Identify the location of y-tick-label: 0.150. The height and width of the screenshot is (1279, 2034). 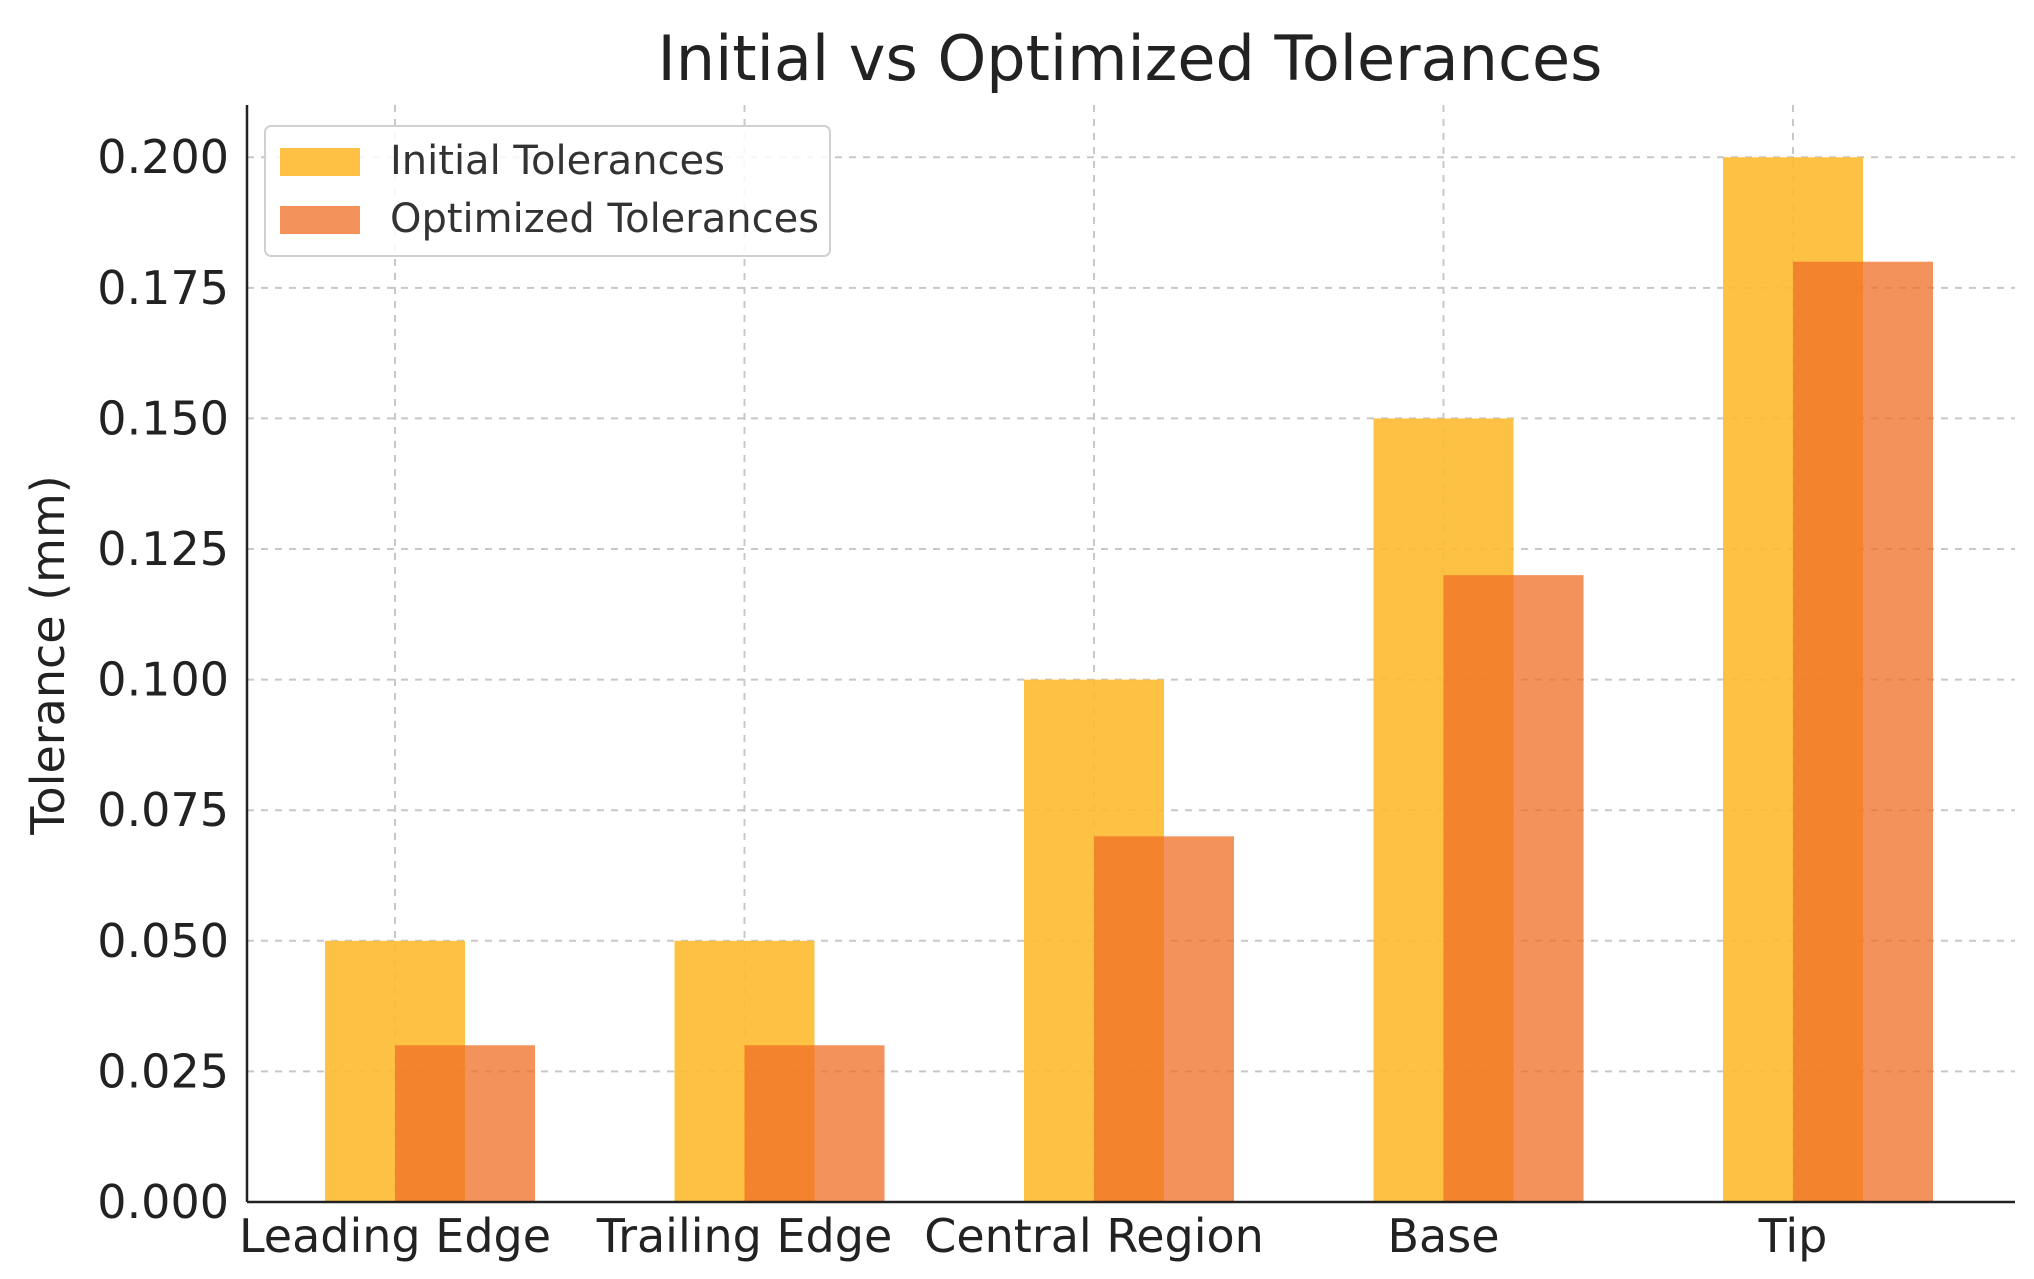
(163, 418).